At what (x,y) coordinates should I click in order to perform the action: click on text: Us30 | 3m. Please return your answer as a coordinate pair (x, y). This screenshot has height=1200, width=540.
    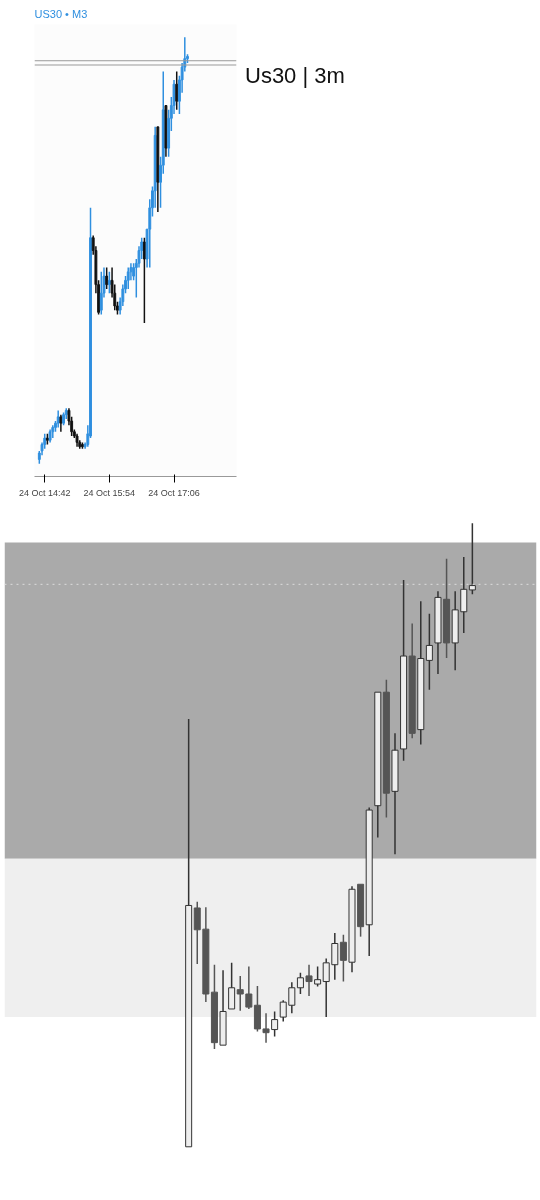
    Looking at the image, I should click on (295, 76).